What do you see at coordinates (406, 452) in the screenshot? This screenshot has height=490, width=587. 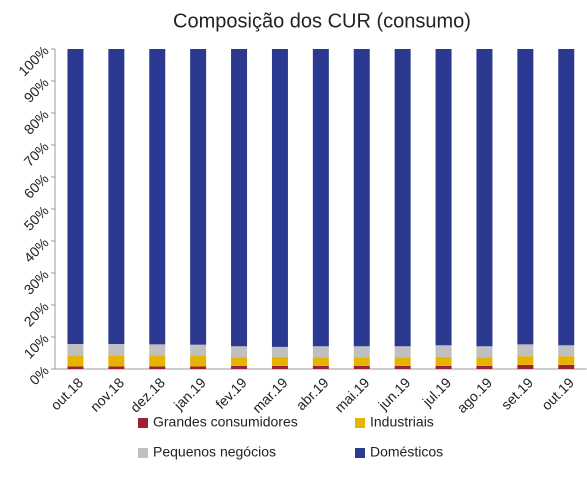 I see `legend-label: Domésticos` at bounding box center [406, 452].